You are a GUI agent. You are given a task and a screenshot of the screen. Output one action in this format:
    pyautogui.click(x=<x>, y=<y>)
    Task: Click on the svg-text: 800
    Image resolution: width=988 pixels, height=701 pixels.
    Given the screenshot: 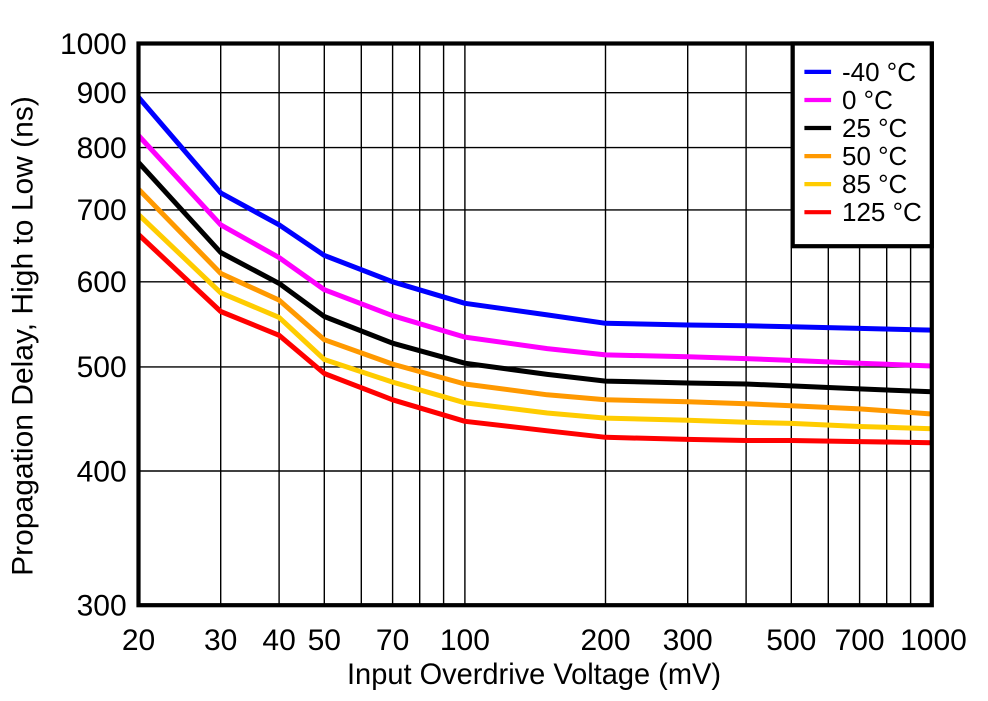 What is the action you would take?
    pyautogui.click(x=102, y=148)
    